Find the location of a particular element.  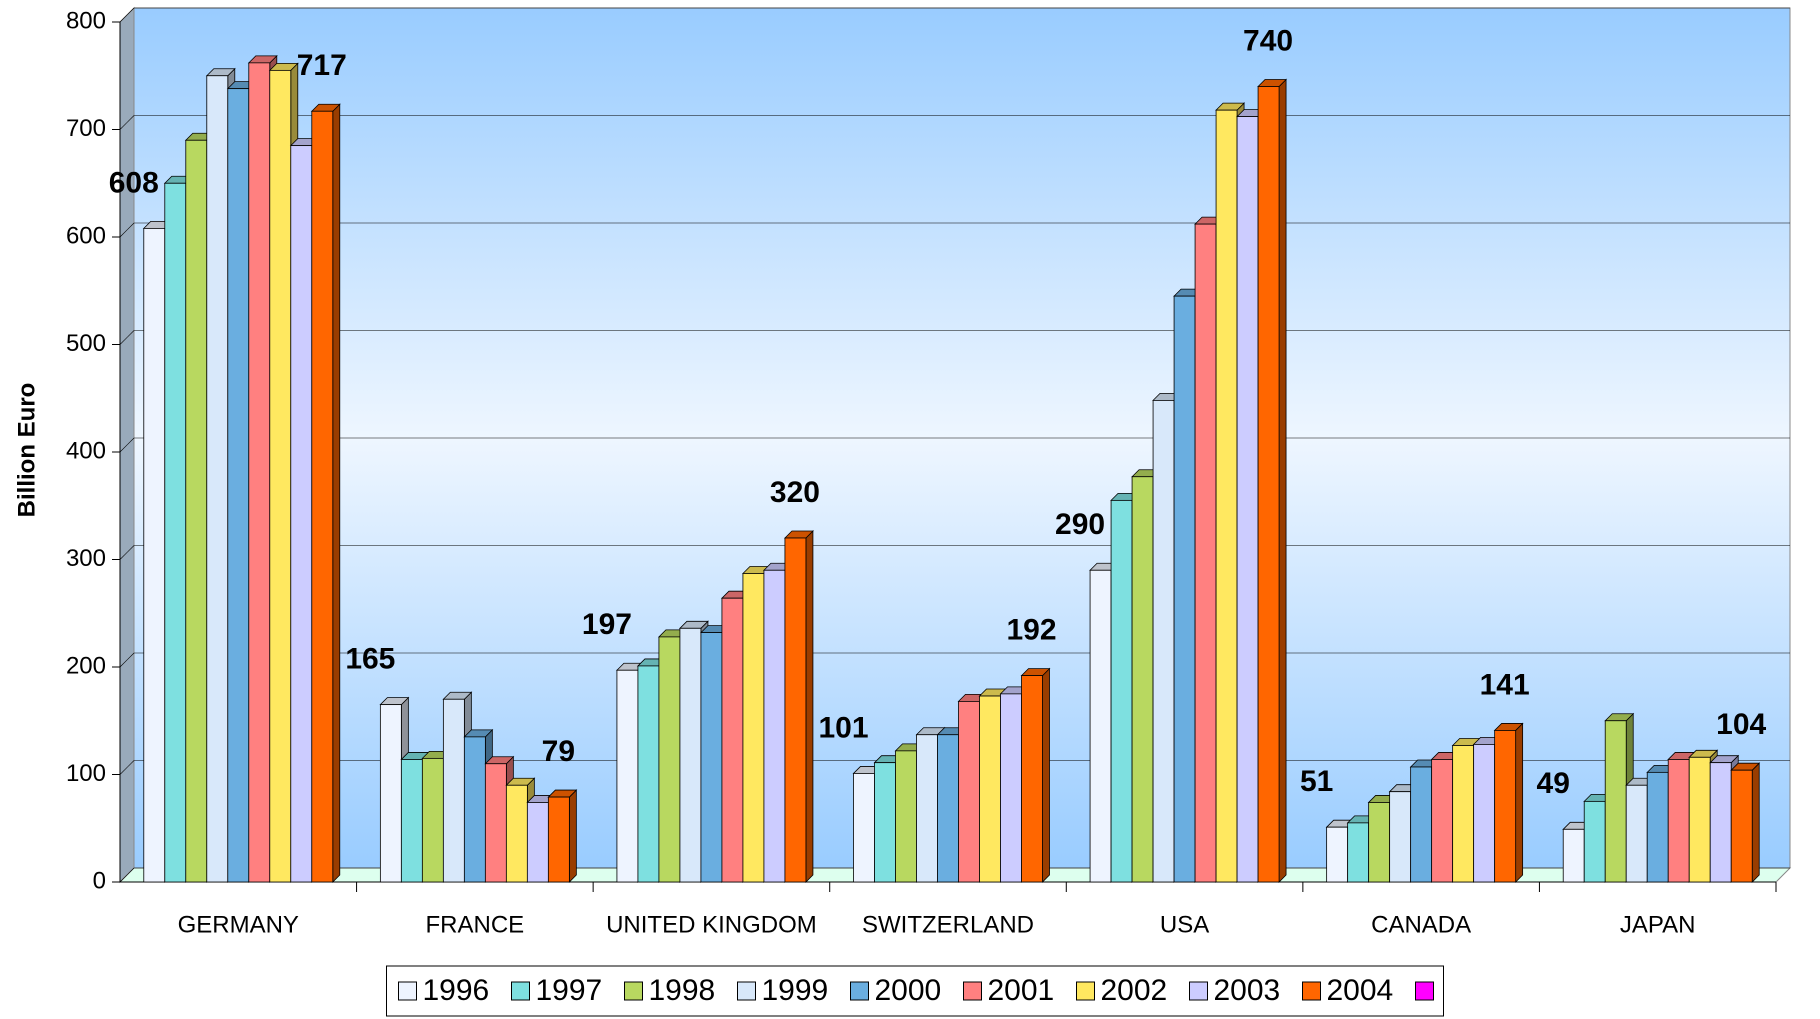

y-tick-label: 100 is located at coordinates (86, 773).